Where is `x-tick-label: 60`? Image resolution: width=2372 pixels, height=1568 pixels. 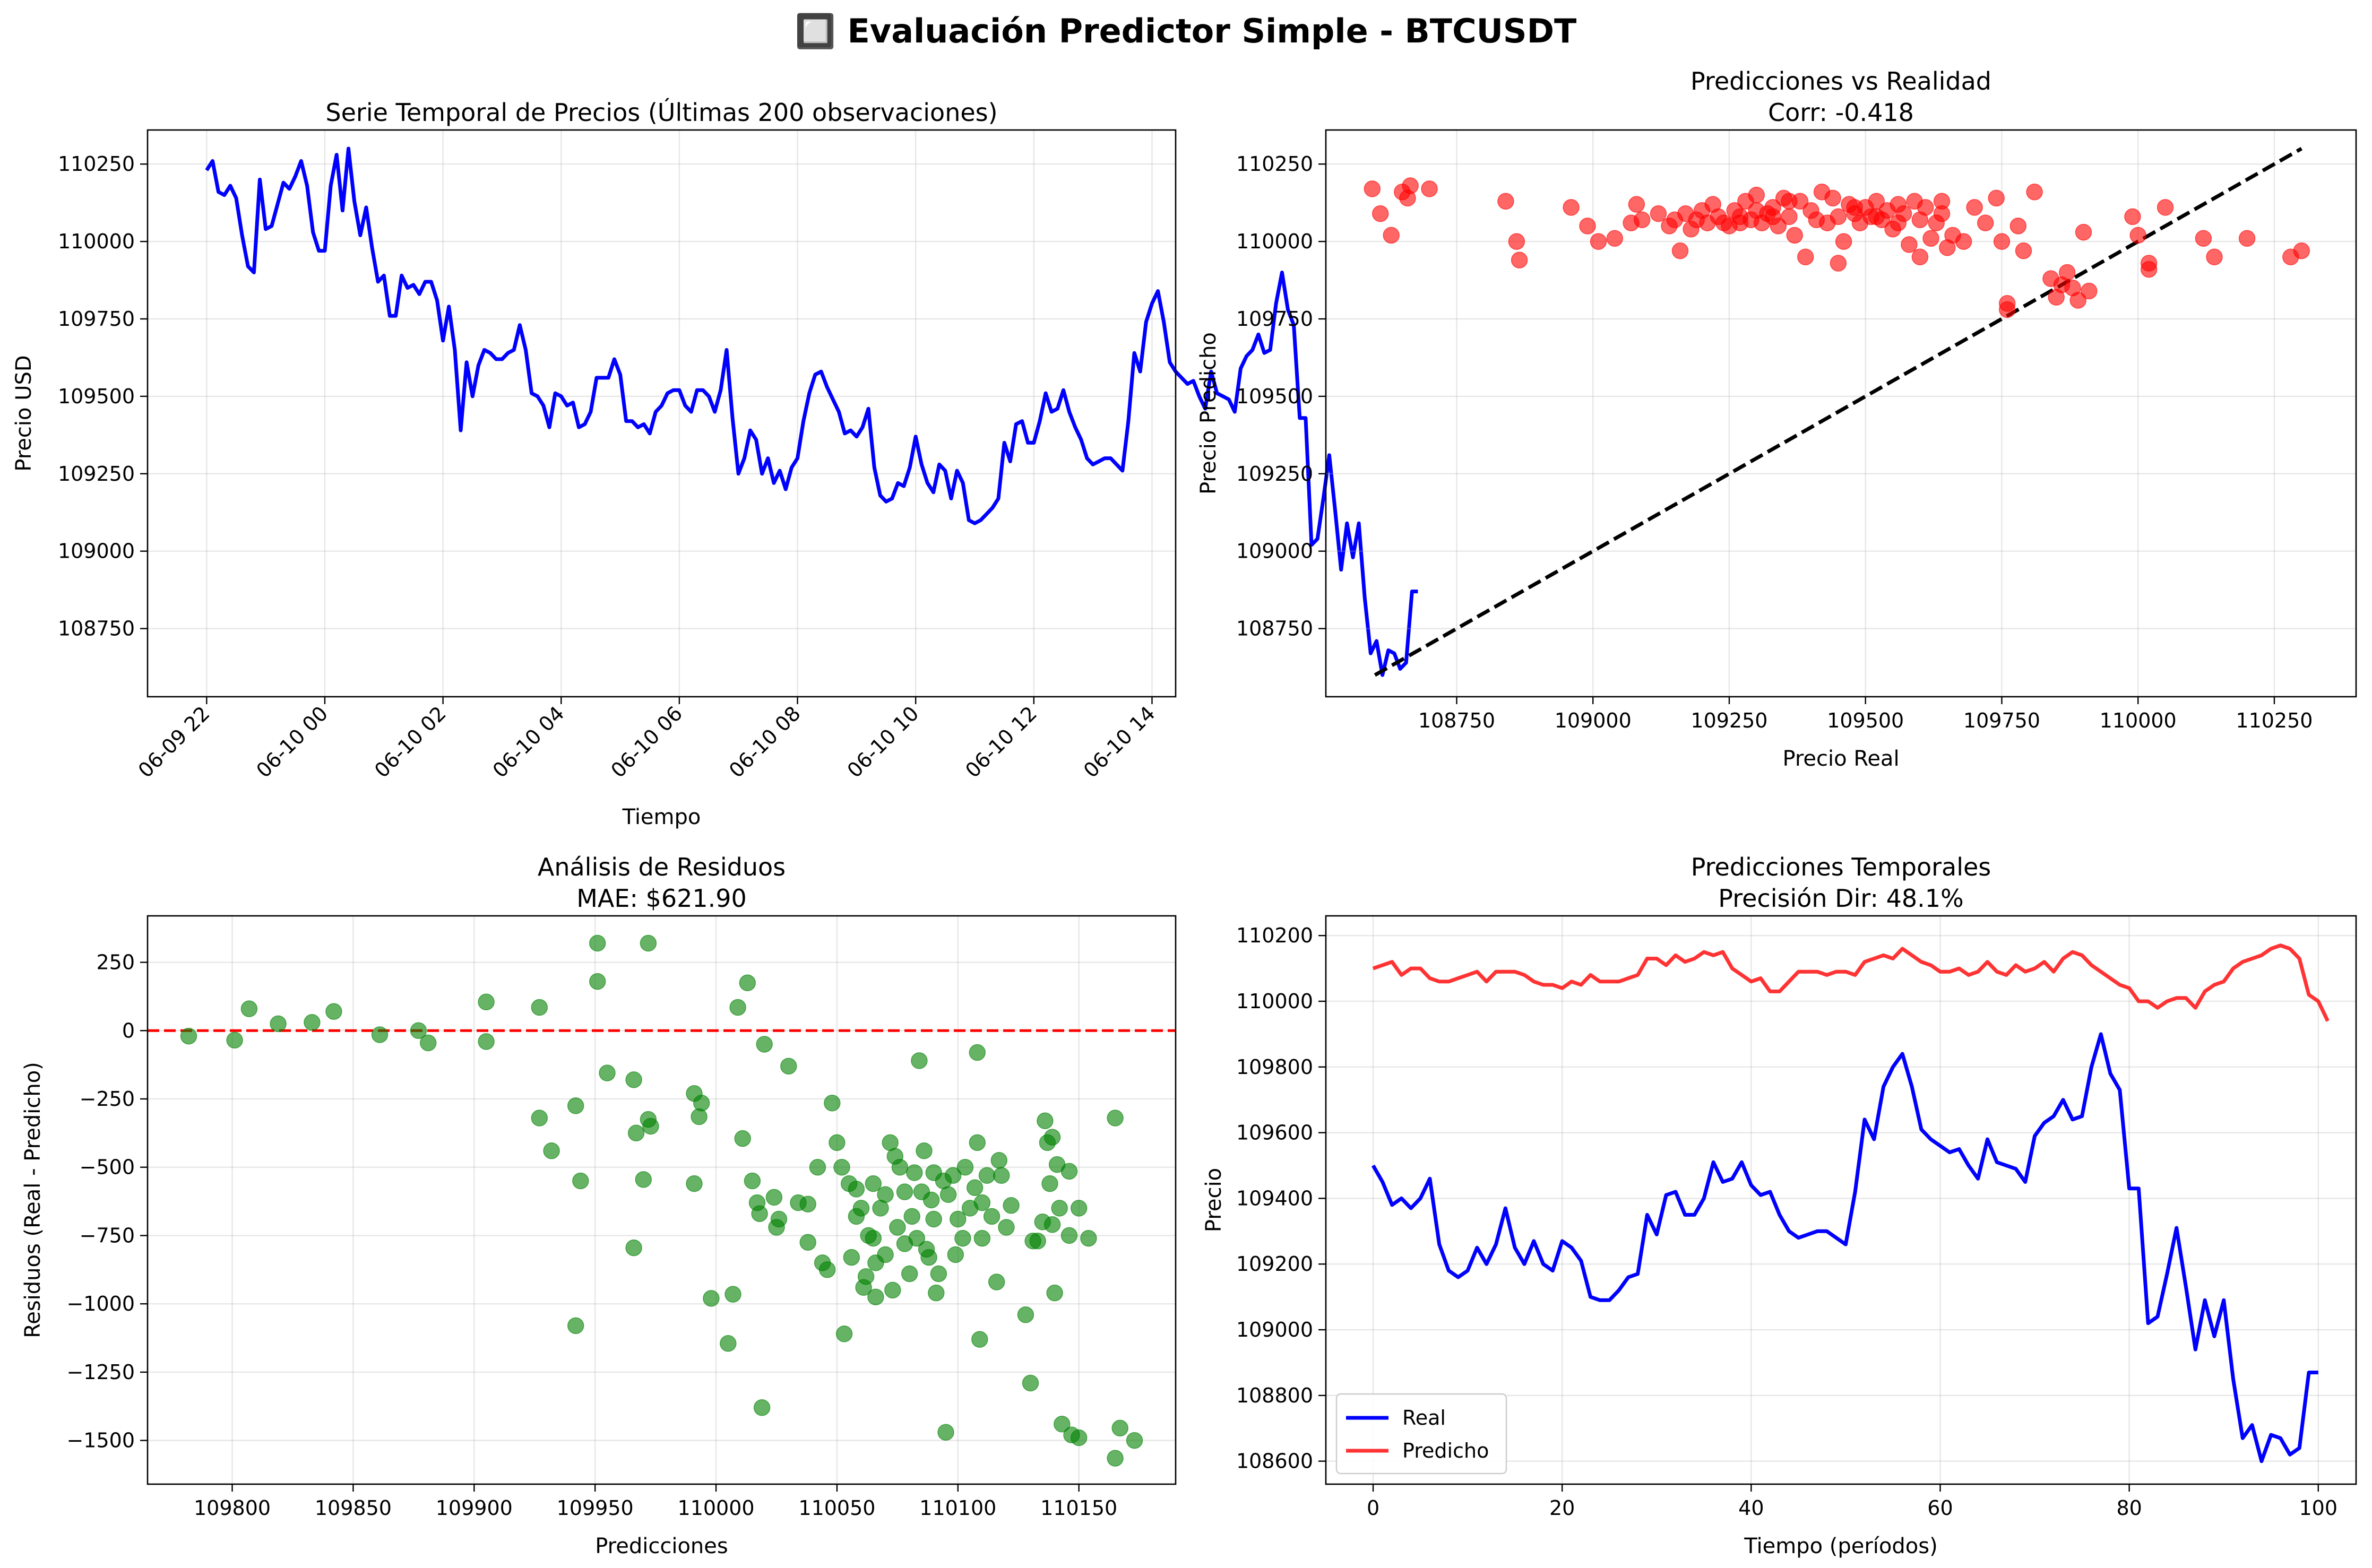 x-tick-label: 60 is located at coordinates (1940, 1508).